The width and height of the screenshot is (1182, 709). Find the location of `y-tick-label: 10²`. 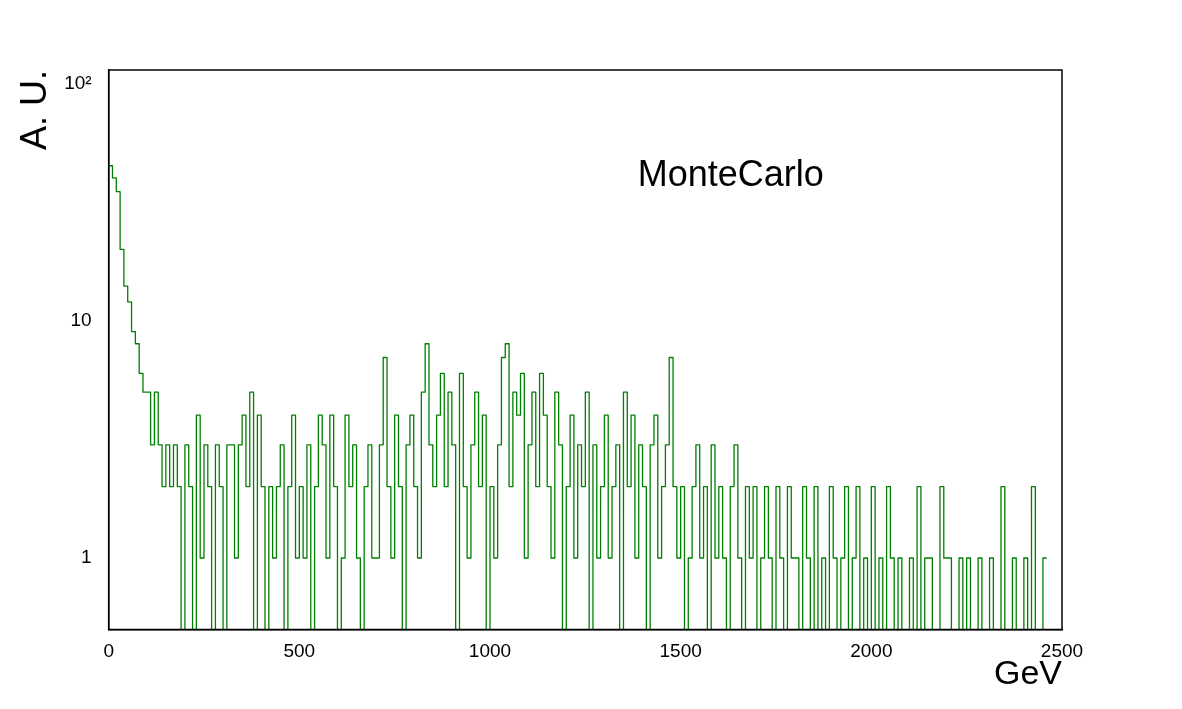

y-tick-label: 10² is located at coordinates (78, 82).